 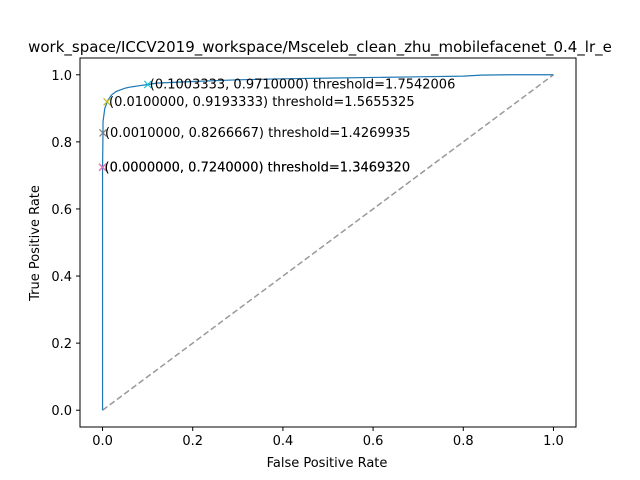 I want to click on y-tick-label: 1.0, so click(x=61, y=76).